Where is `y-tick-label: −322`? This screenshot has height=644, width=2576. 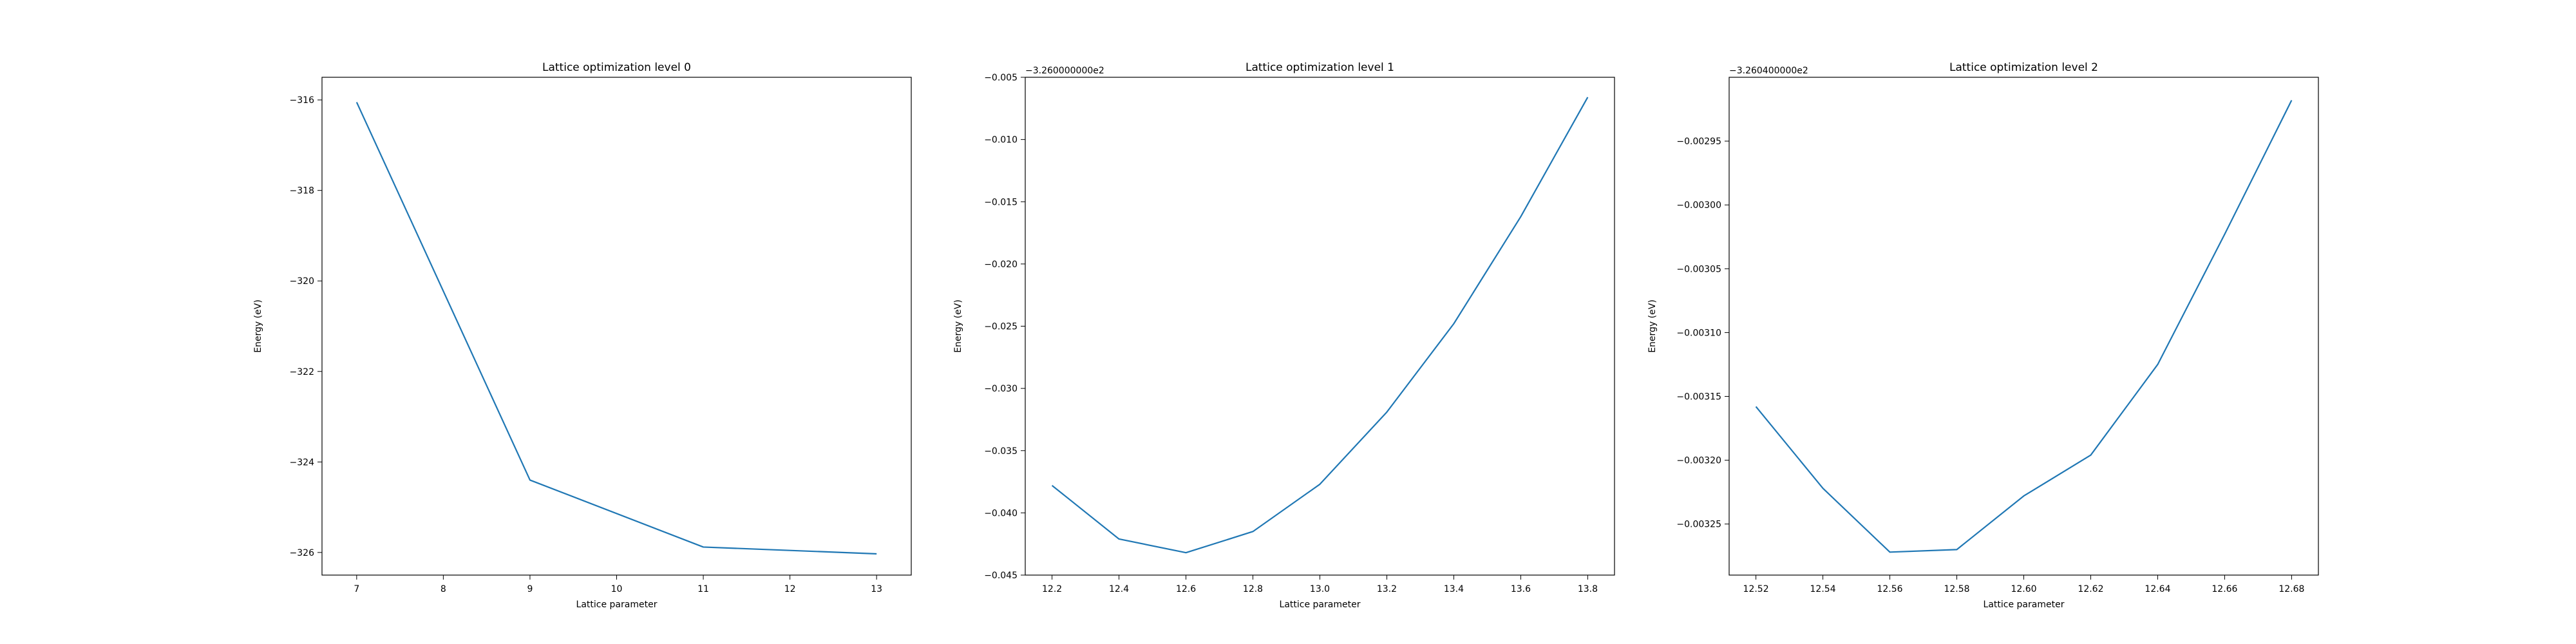
y-tick-label: −322 is located at coordinates (302, 372).